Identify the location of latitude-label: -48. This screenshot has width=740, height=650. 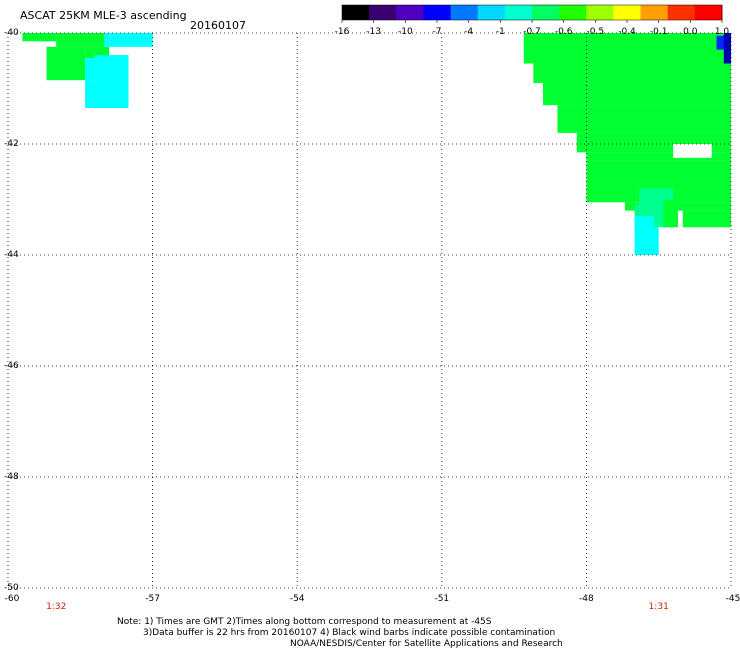
(11, 477).